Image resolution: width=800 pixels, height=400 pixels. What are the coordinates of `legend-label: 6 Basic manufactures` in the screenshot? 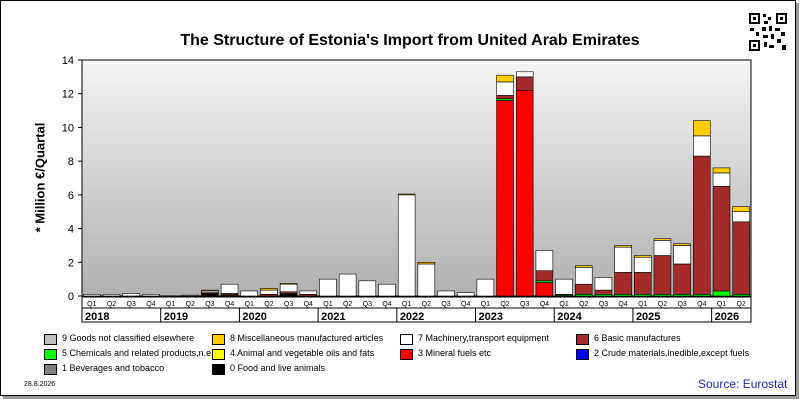 It's located at (637, 338).